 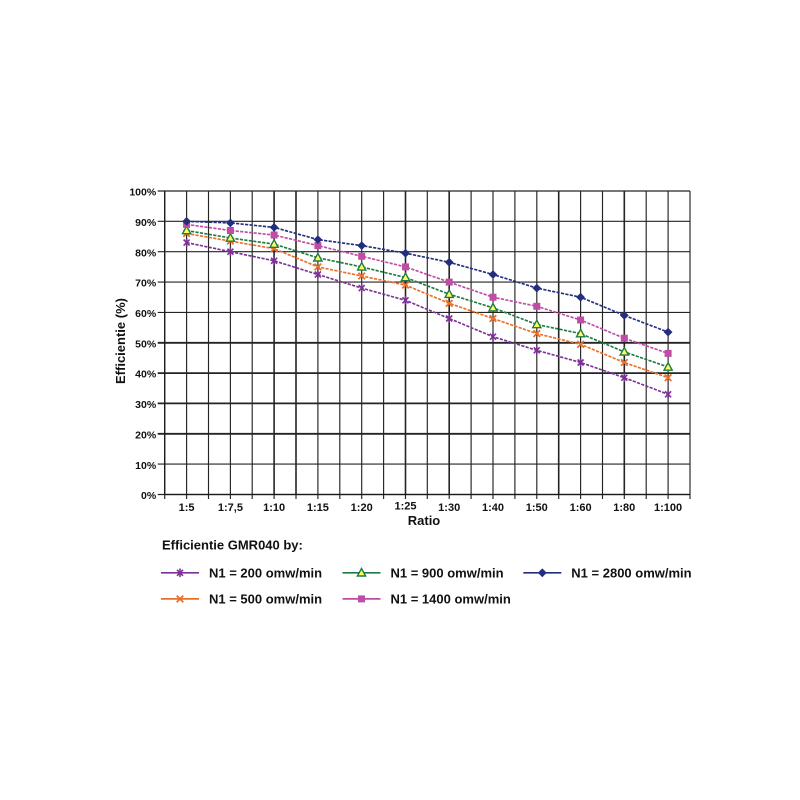 What do you see at coordinates (424, 520) in the screenshot?
I see `svg-text: Ratio` at bounding box center [424, 520].